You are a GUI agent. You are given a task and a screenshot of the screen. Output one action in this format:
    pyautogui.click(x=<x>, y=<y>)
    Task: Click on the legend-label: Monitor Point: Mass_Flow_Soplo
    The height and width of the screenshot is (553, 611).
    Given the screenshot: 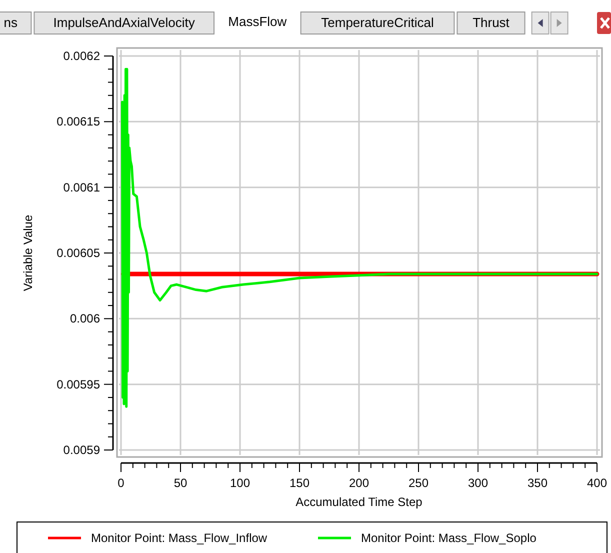 What is the action you would take?
    pyautogui.click(x=449, y=538)
    